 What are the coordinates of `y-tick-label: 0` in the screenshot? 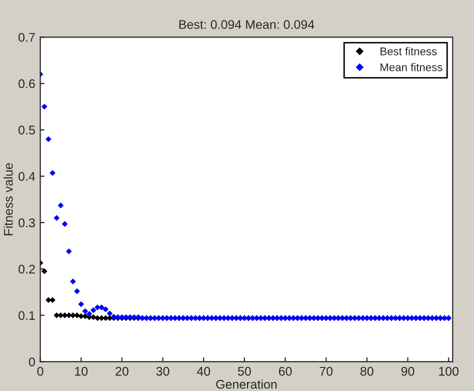 It's located at (31, 361).